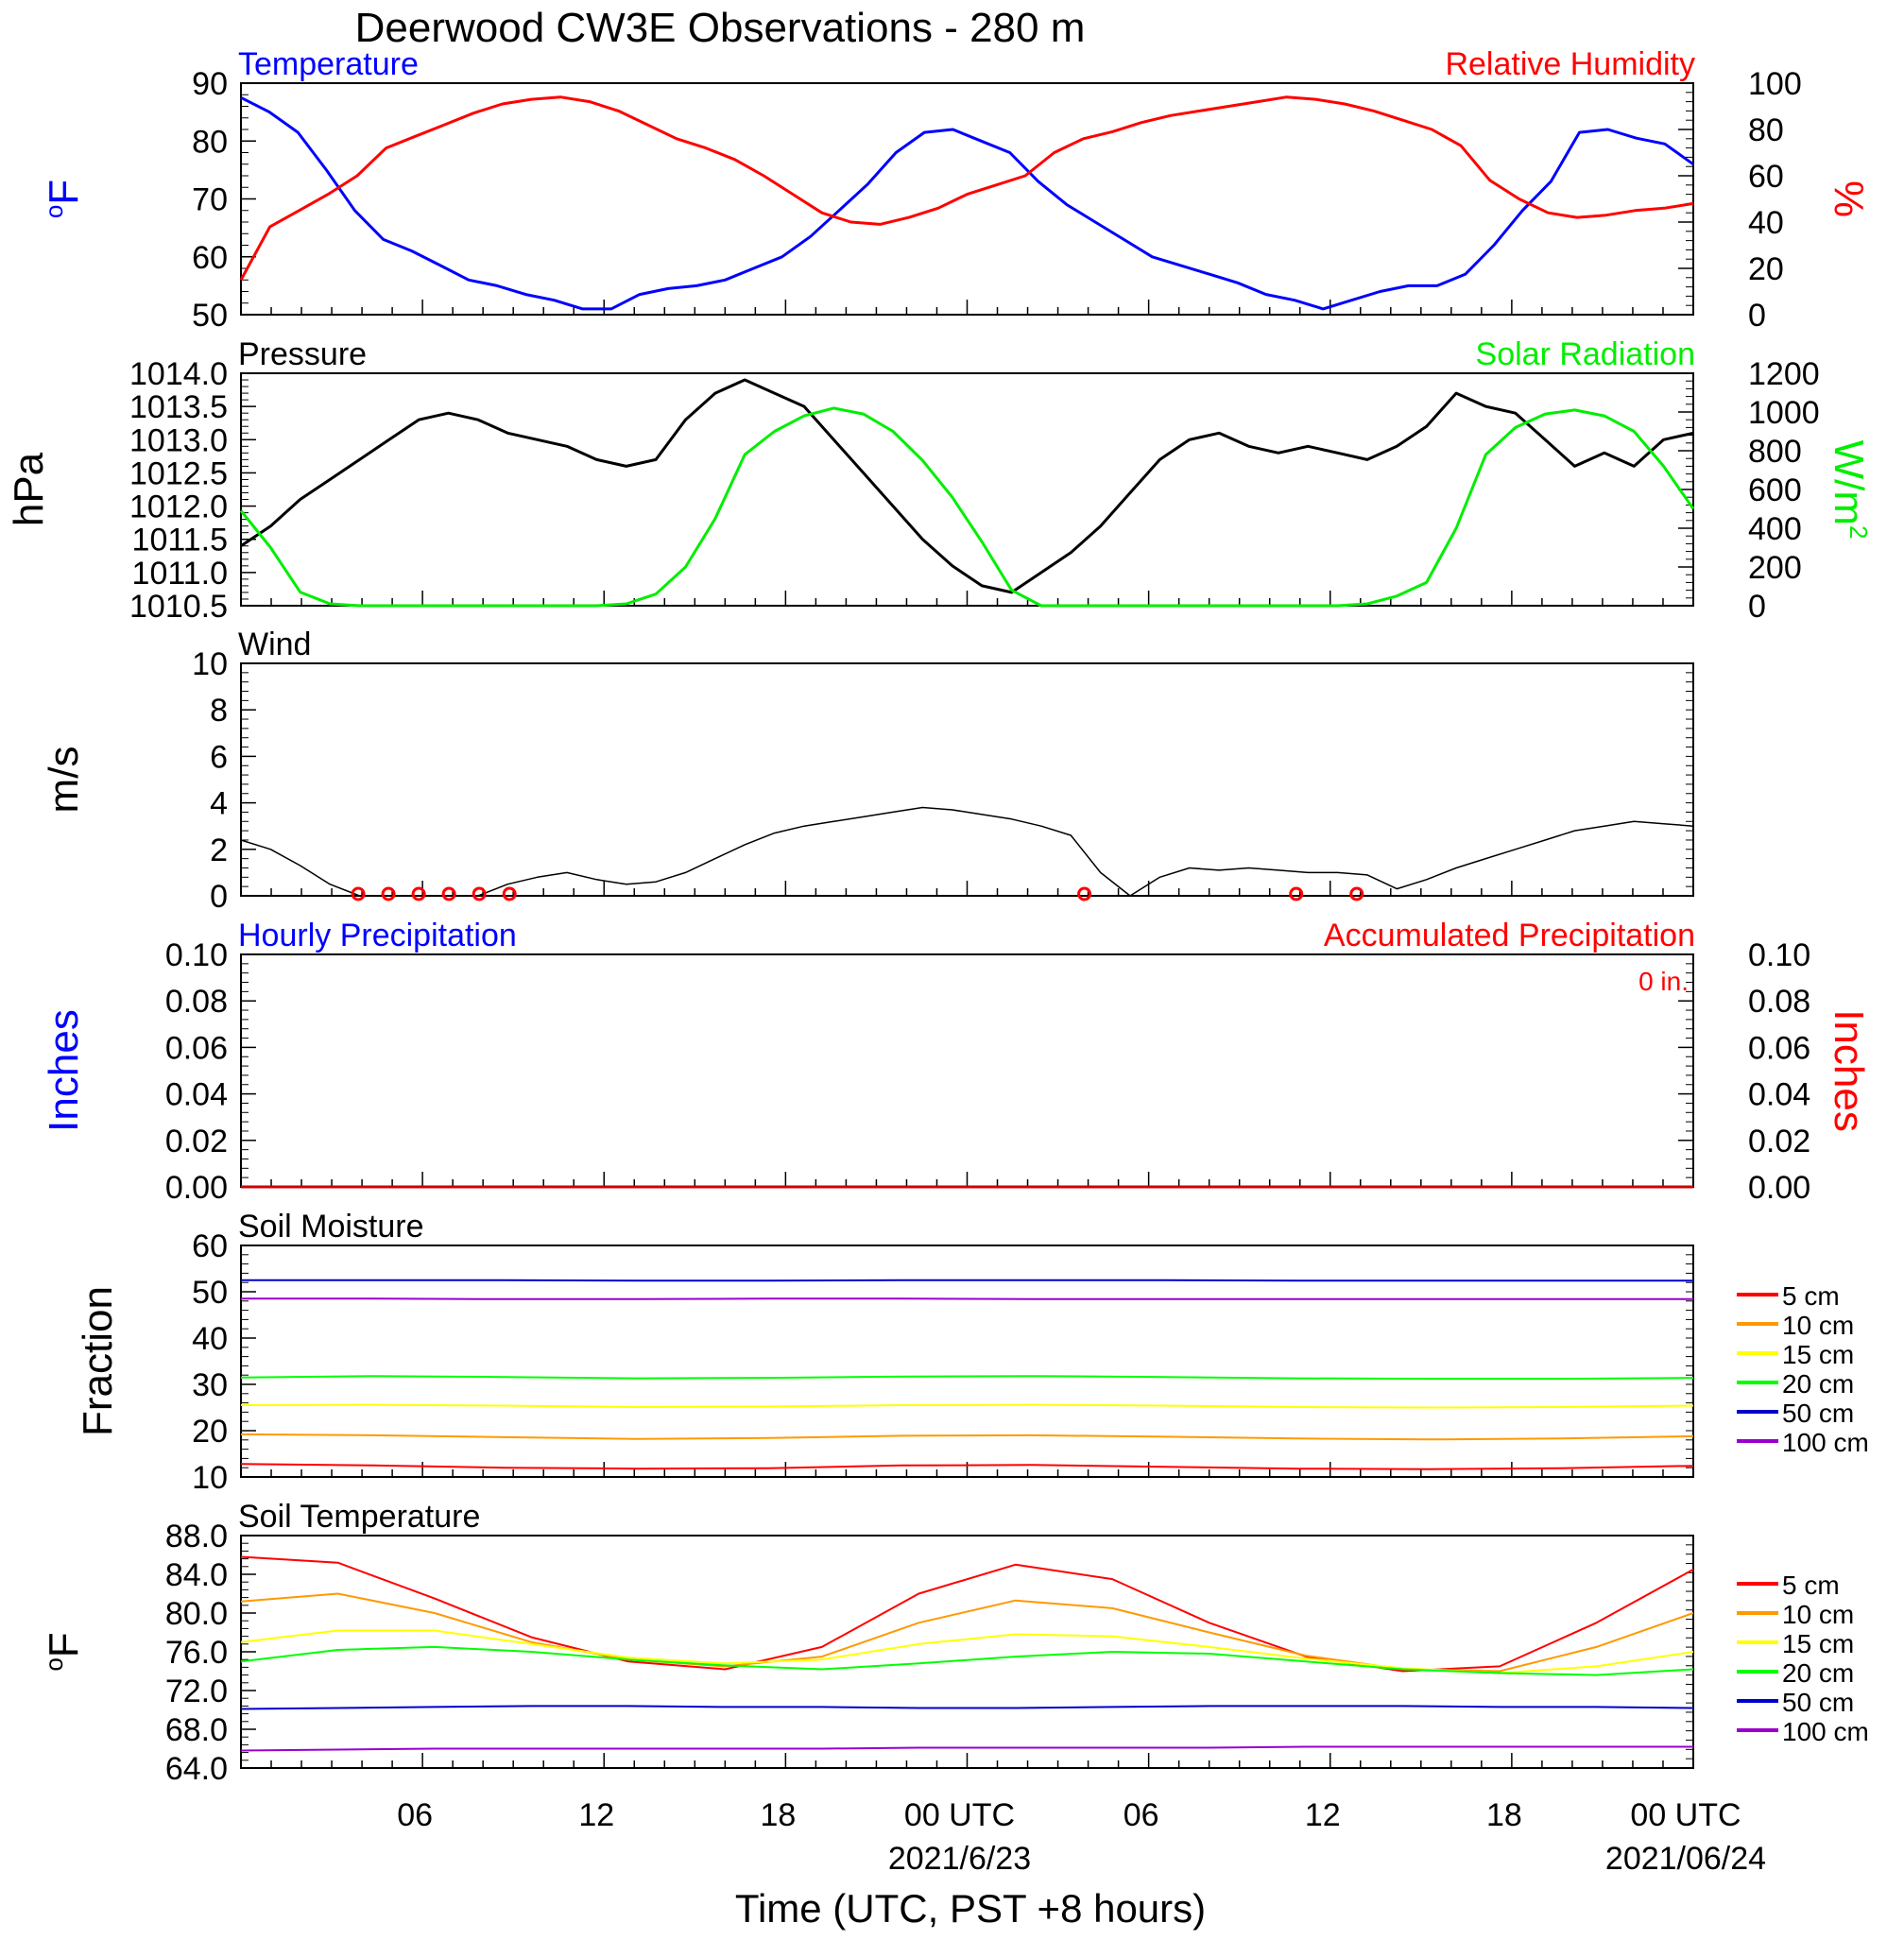  I want to click on y-tick-label-left: 0.00, so click(196, 1188).